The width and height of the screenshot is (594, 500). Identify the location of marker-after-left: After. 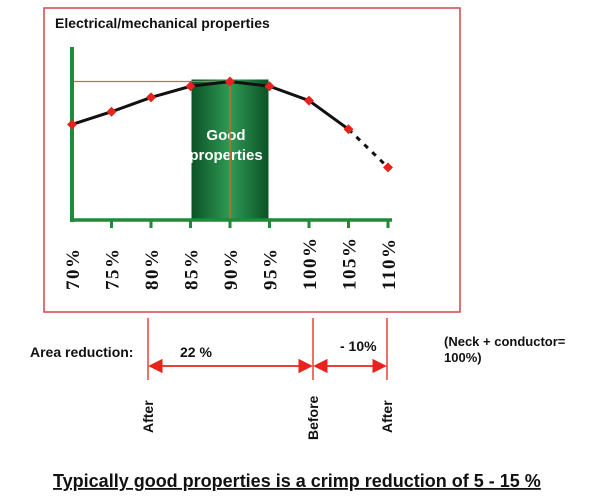
(148, 416).